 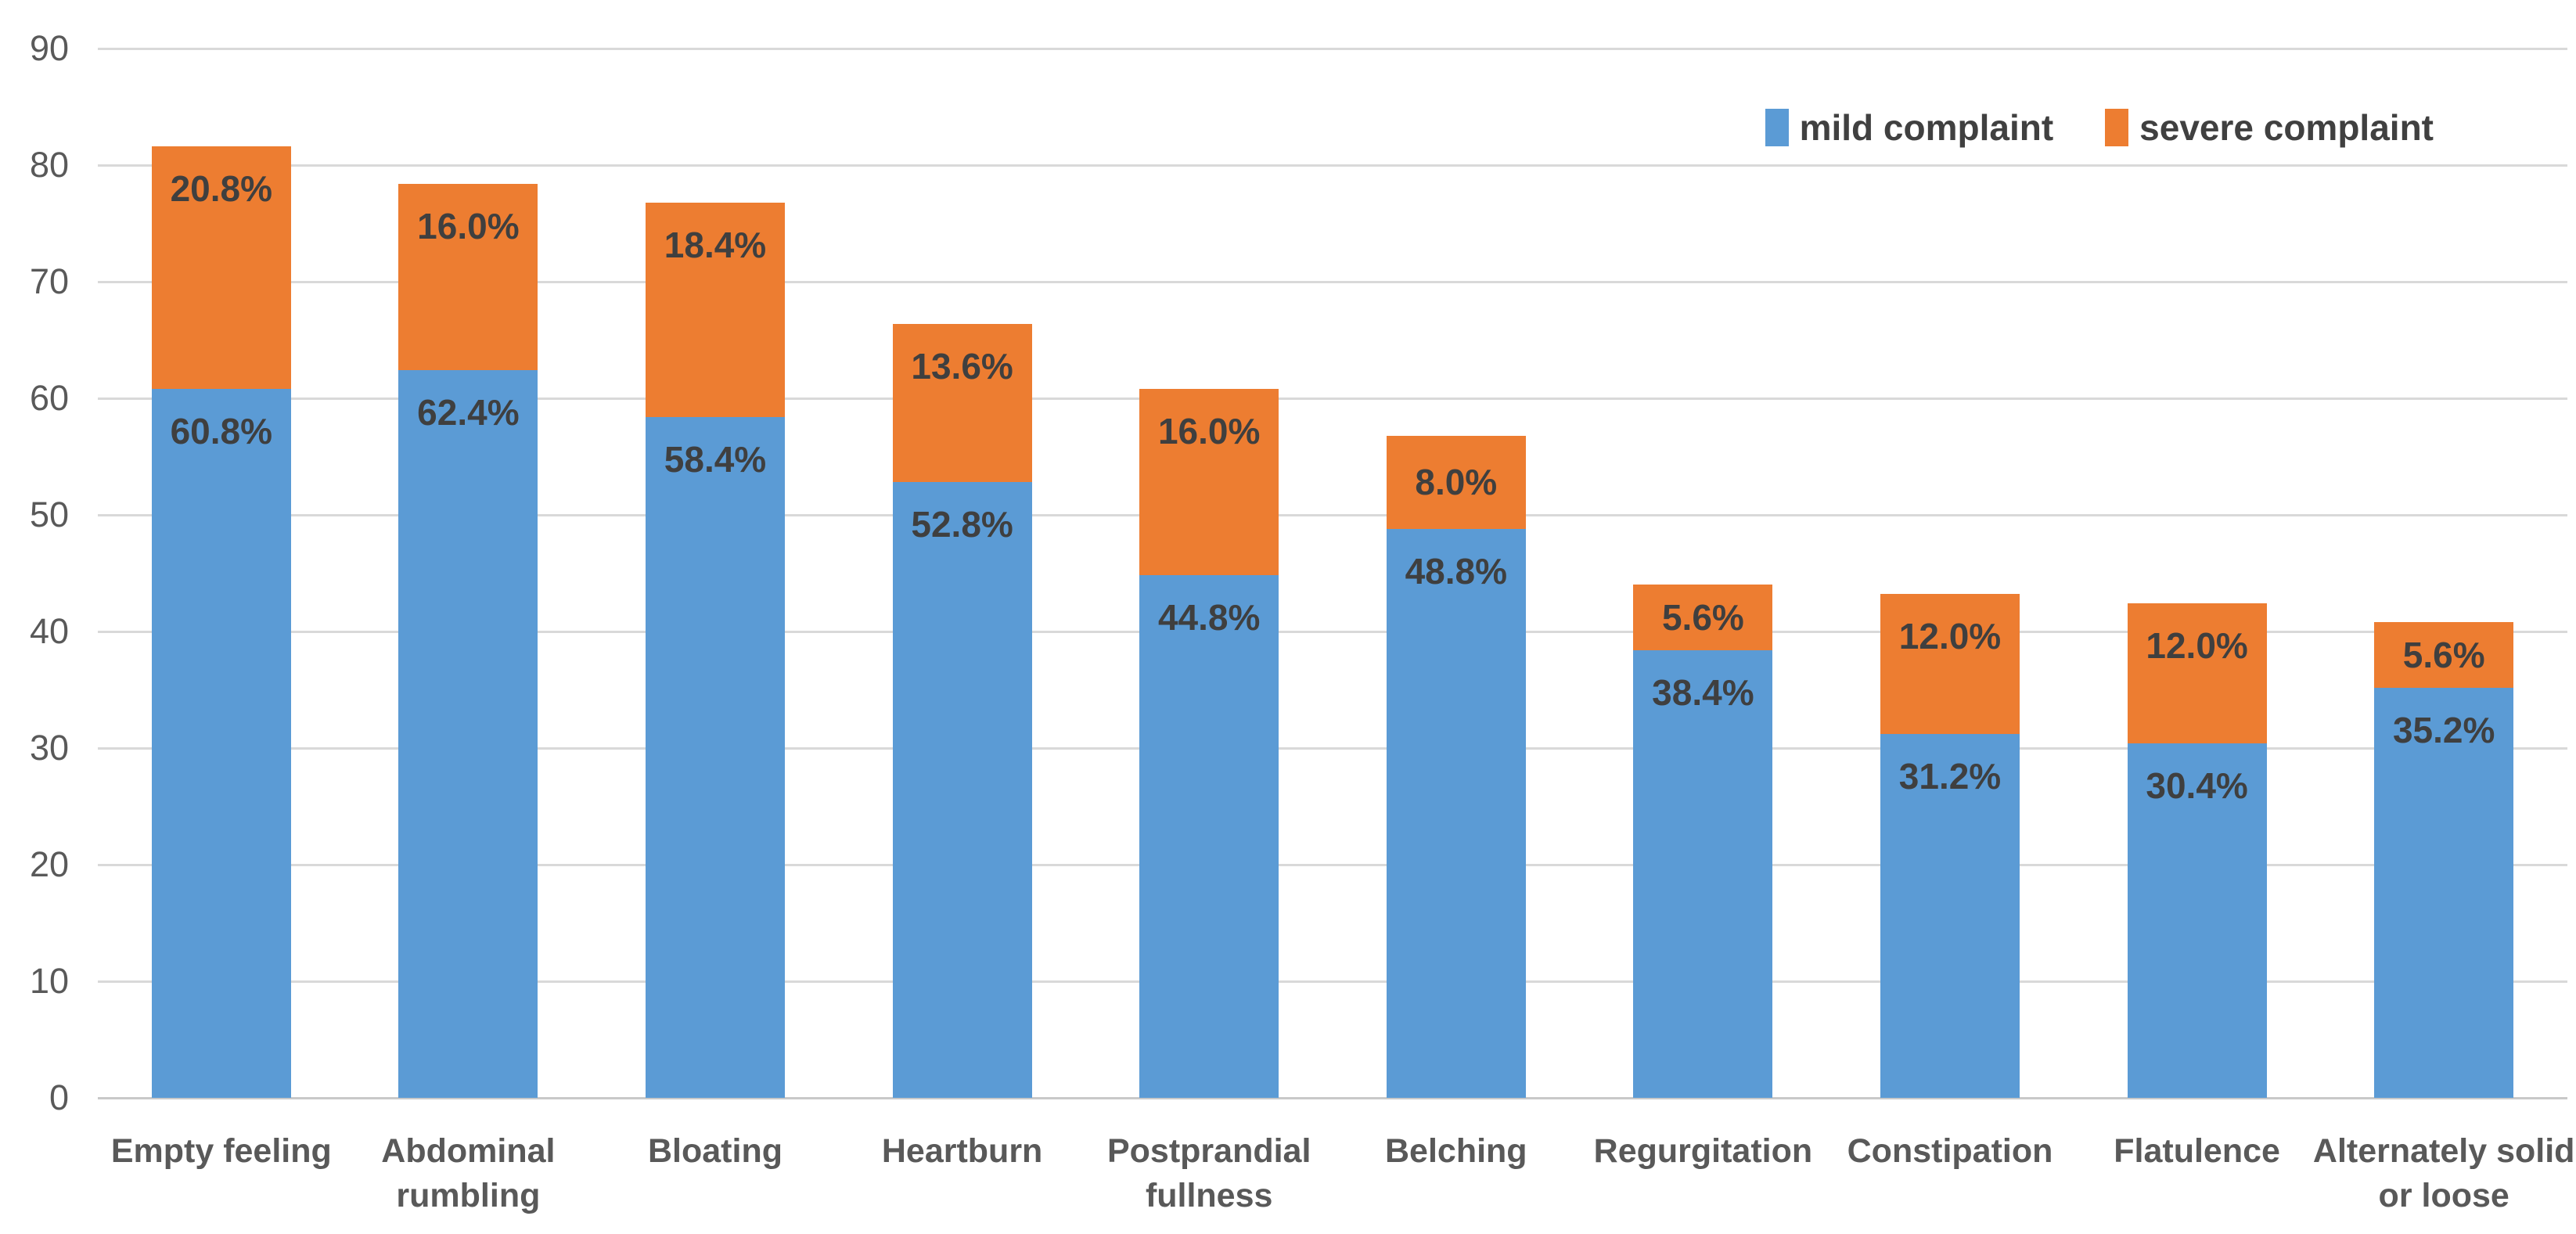 I want to click on y-axis-tick-label: 90, so click(x=49, y=48).